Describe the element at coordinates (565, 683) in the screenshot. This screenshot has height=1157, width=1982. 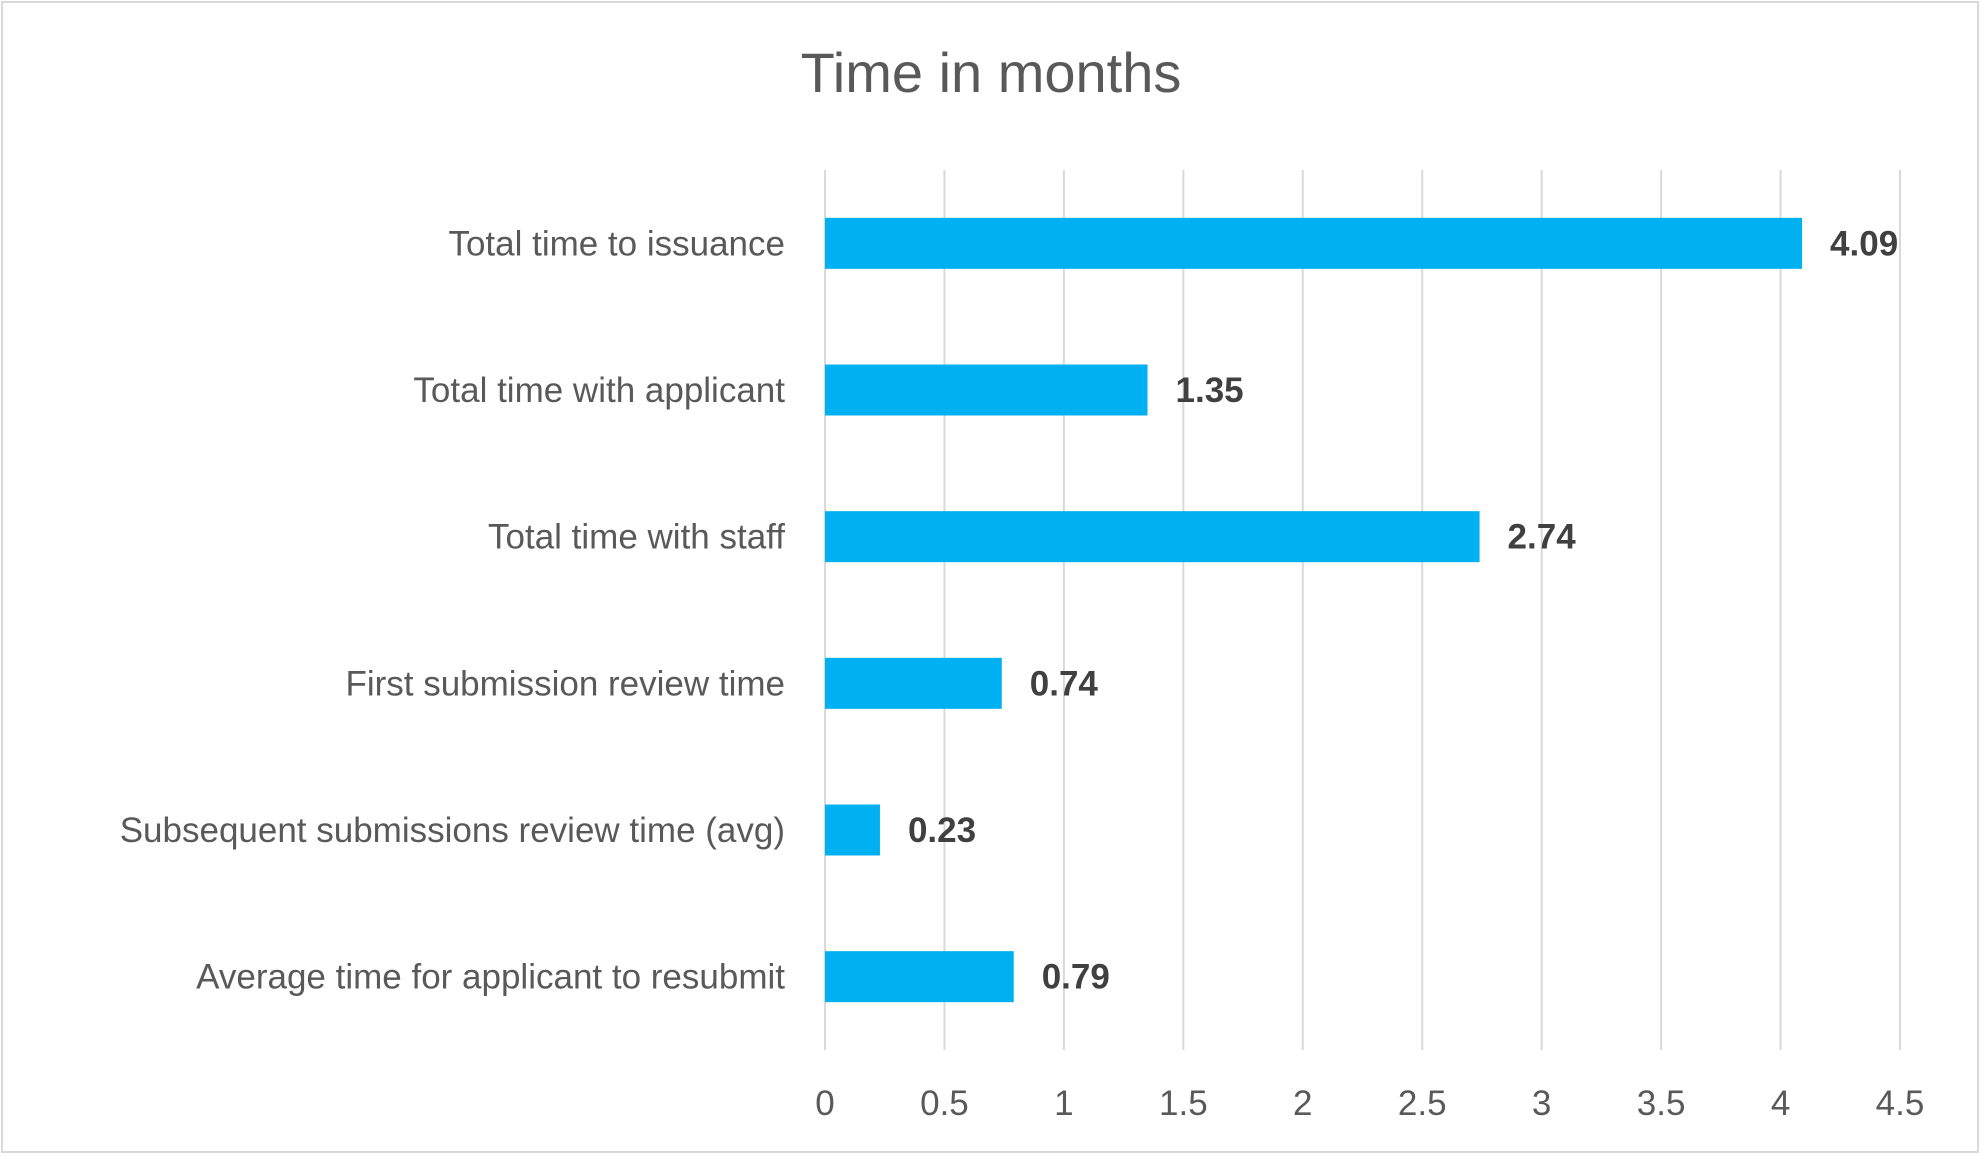
I see `category-label: First submission review time` at that location.